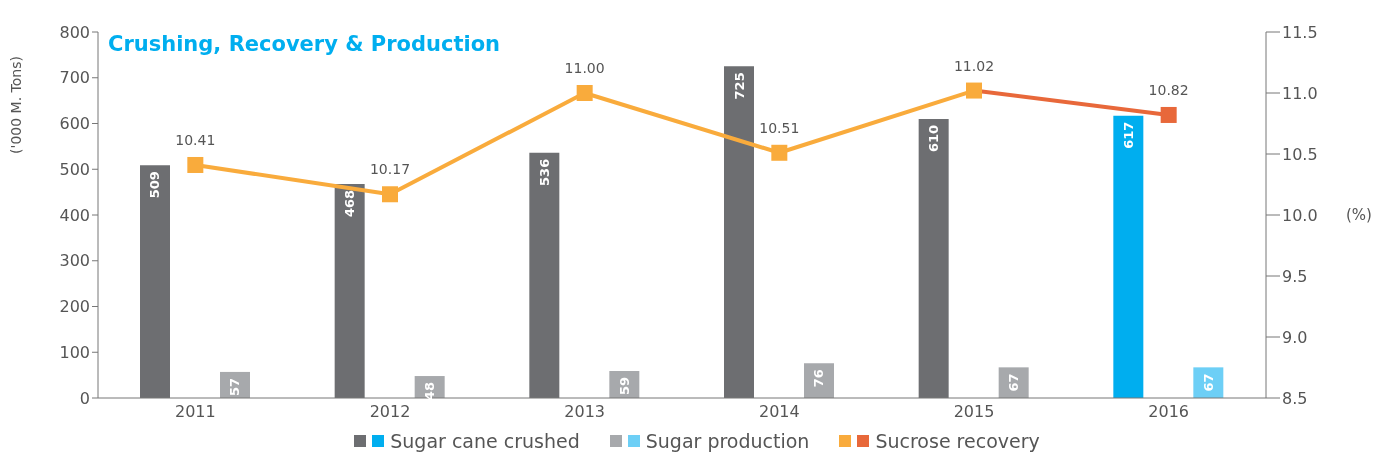 Image resolution: width=1394 pixels, height=473 pixels. Describe the element at coordinates (1300, 215) in the screenshot. I see `y2-tick-label: 10.0` at that location.